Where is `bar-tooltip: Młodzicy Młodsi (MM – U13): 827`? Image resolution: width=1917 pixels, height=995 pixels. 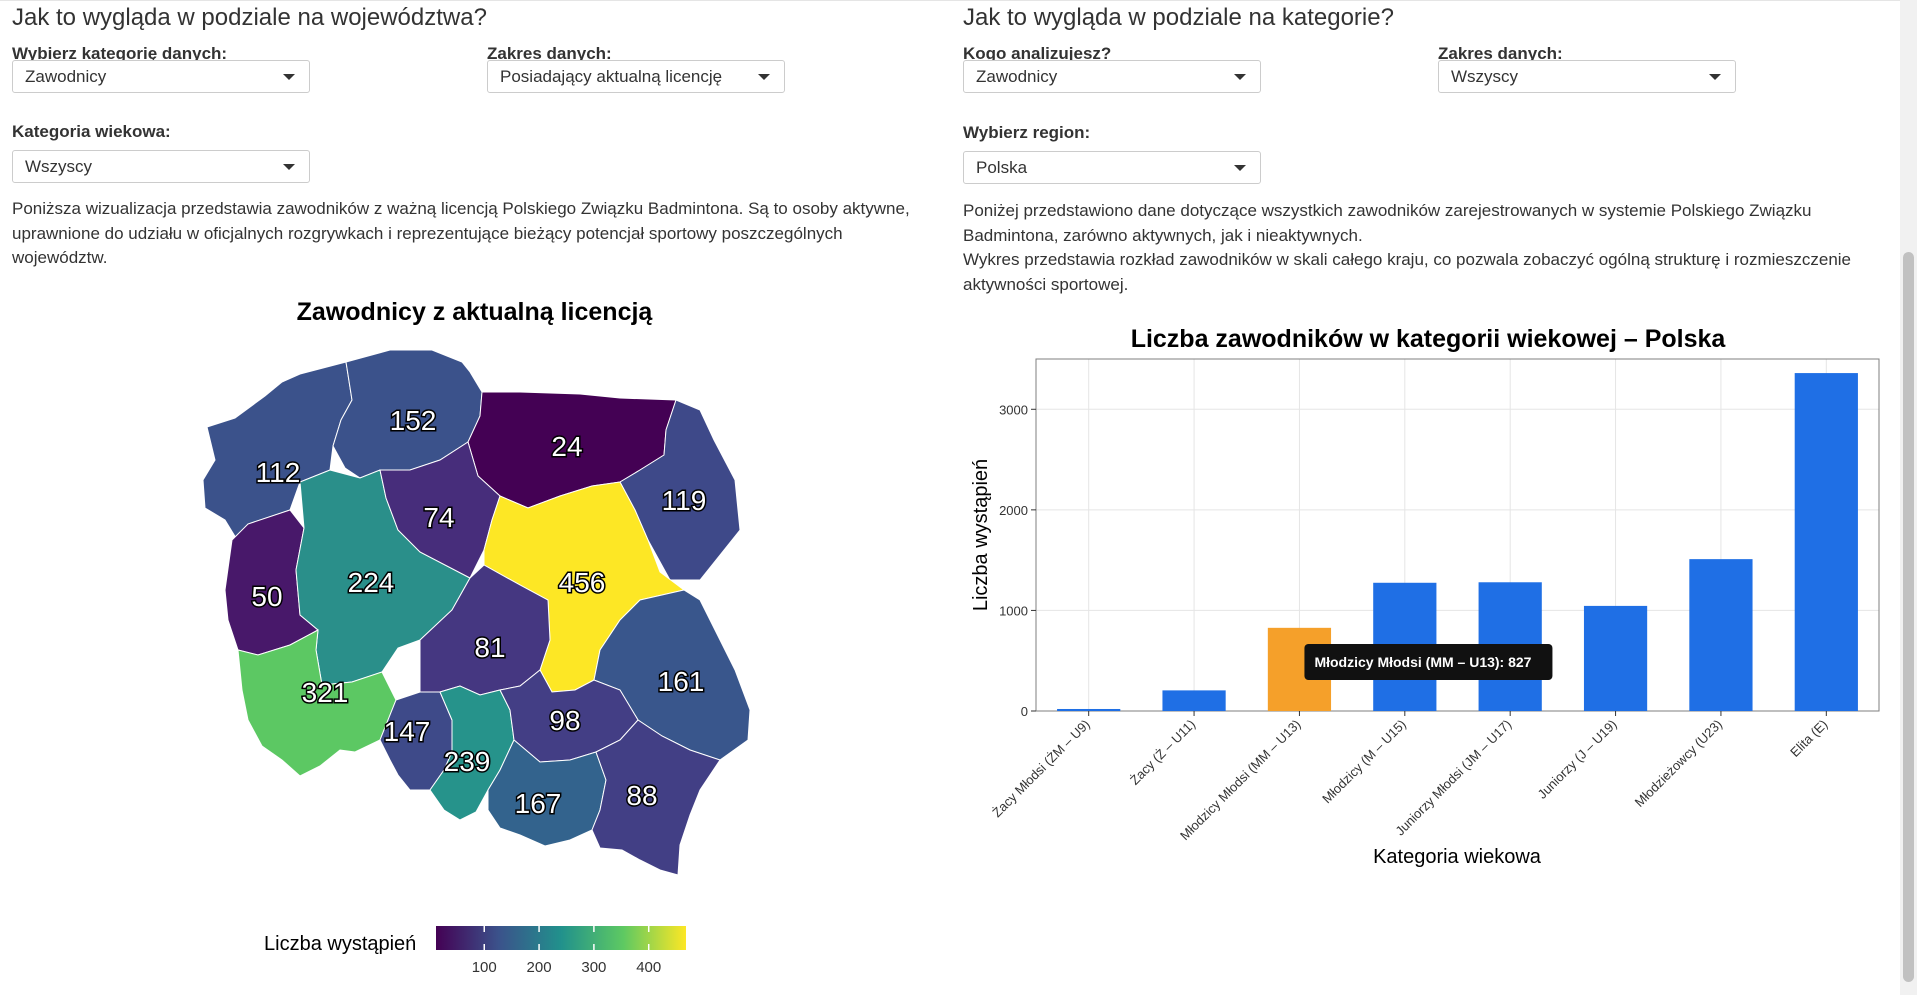 bar-tooltip: Młodzicy Młodsi (MM – U13): 827 is located at coordinates (1428, 662).